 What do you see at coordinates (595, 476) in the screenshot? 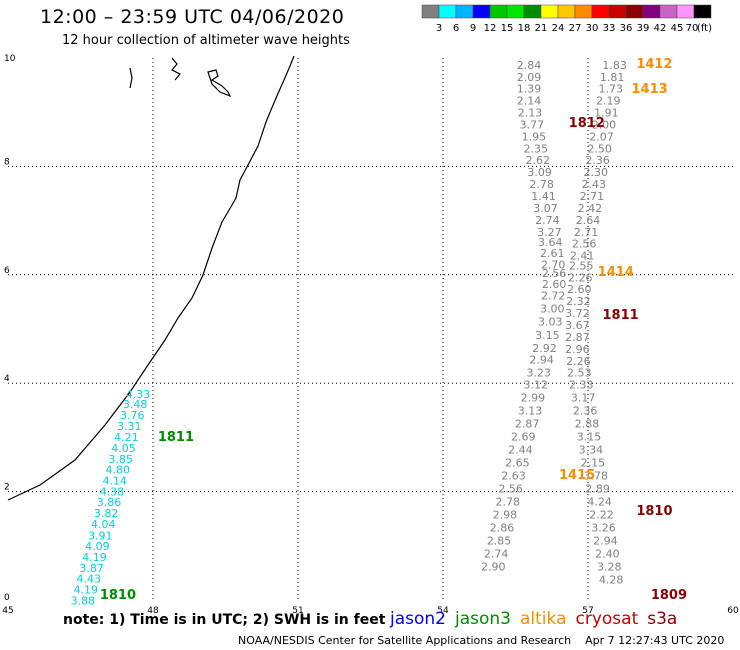
I see `wave-height-label: 3.78` at bounding box center [595, 476].